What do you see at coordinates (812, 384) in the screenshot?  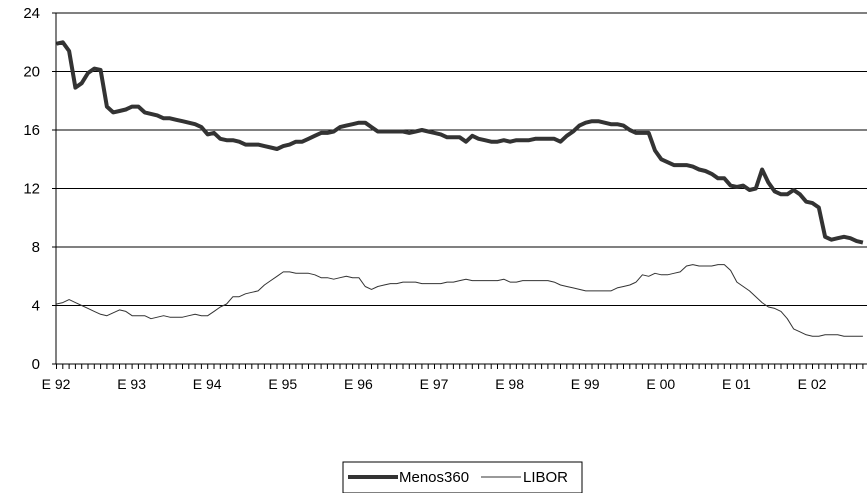 I see `x-tick-label: E 02` at bounding box center [812, 384].